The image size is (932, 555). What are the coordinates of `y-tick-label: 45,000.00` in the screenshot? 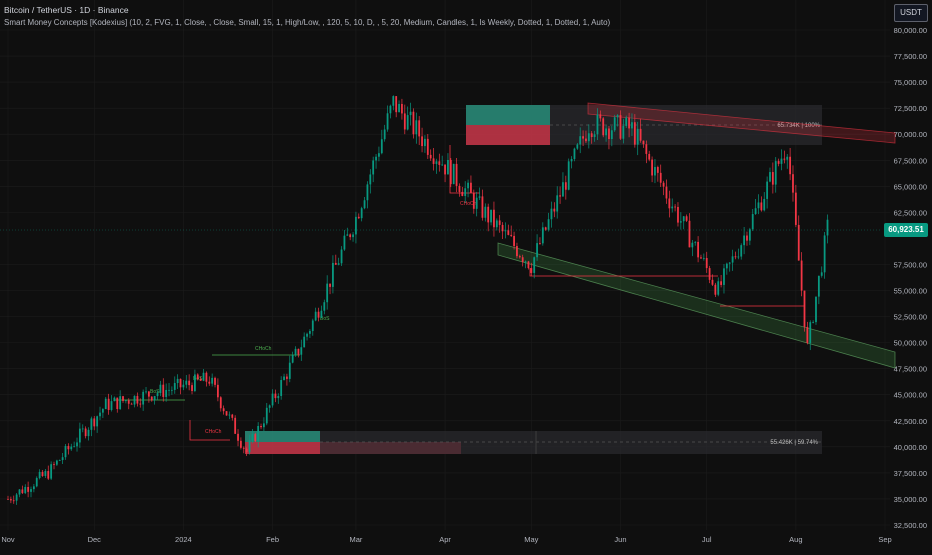 It's located at (910, 395).